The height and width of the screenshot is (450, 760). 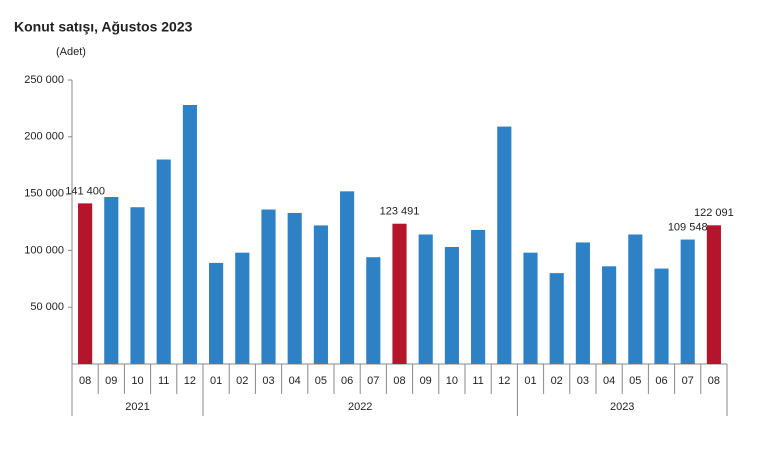 What do you see at coordinates (85, 191) in the screenshot?
I see `value-label: 141 400` at bounding box center [85, 191].